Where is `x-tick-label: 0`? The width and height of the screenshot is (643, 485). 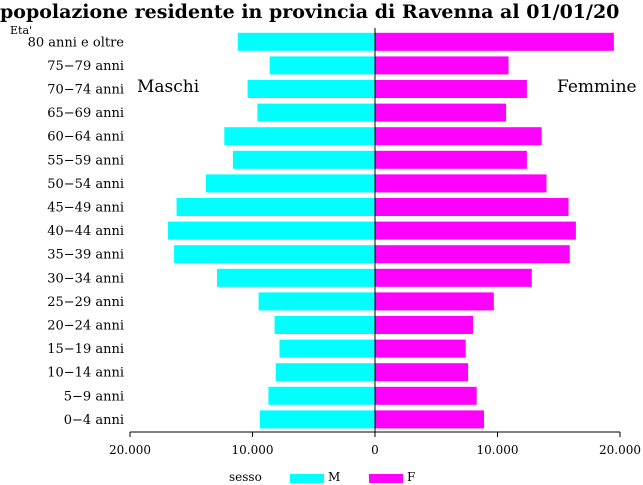 x-tick-label: 0 is located at coordinates (375, 450).